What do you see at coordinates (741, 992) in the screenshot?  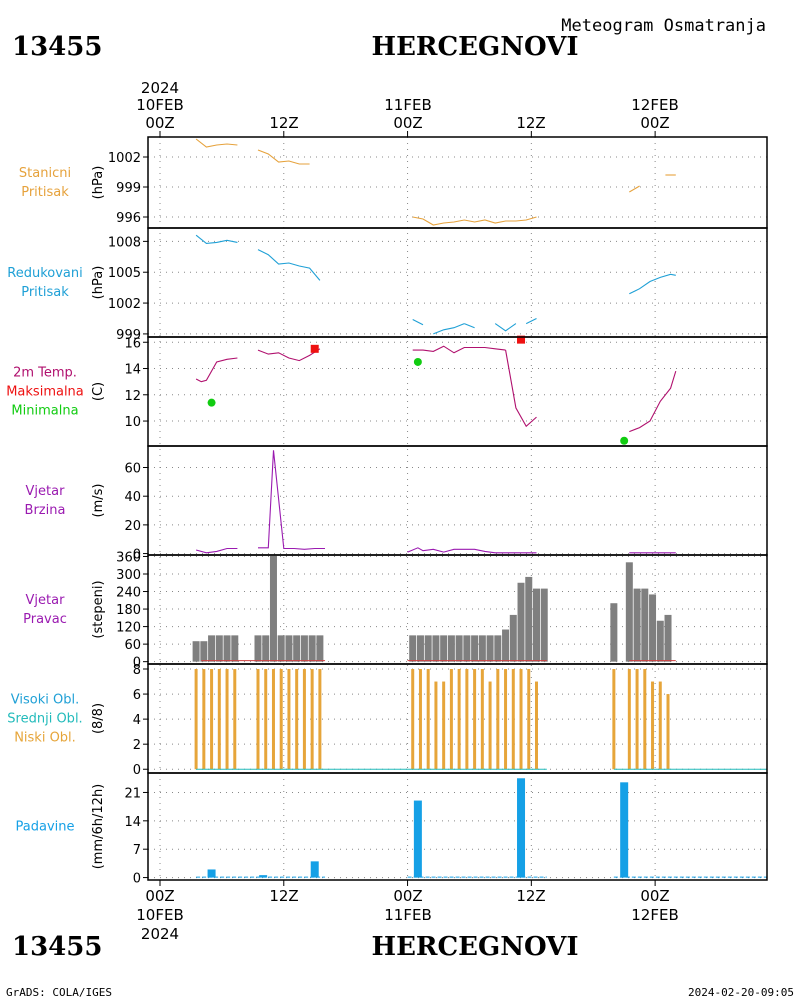 I see `footer-timestamp: 2024-02-20-09:05` at bounding box center [741, 992].